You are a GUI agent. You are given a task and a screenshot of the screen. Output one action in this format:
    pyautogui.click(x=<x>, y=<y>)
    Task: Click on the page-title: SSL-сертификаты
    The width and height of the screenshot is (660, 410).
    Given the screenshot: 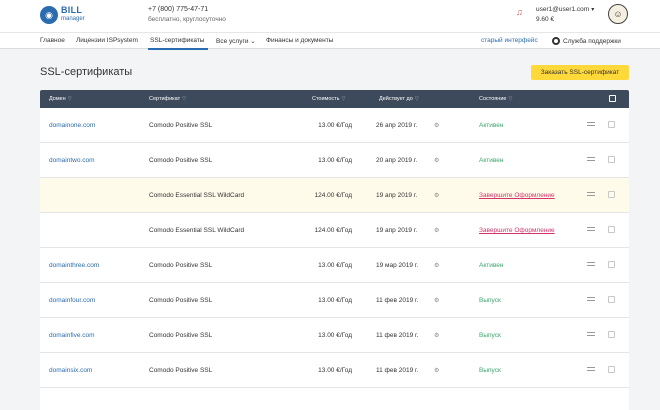 What is the action you would take?
    pyautogui.click(x=86, y=72)
    